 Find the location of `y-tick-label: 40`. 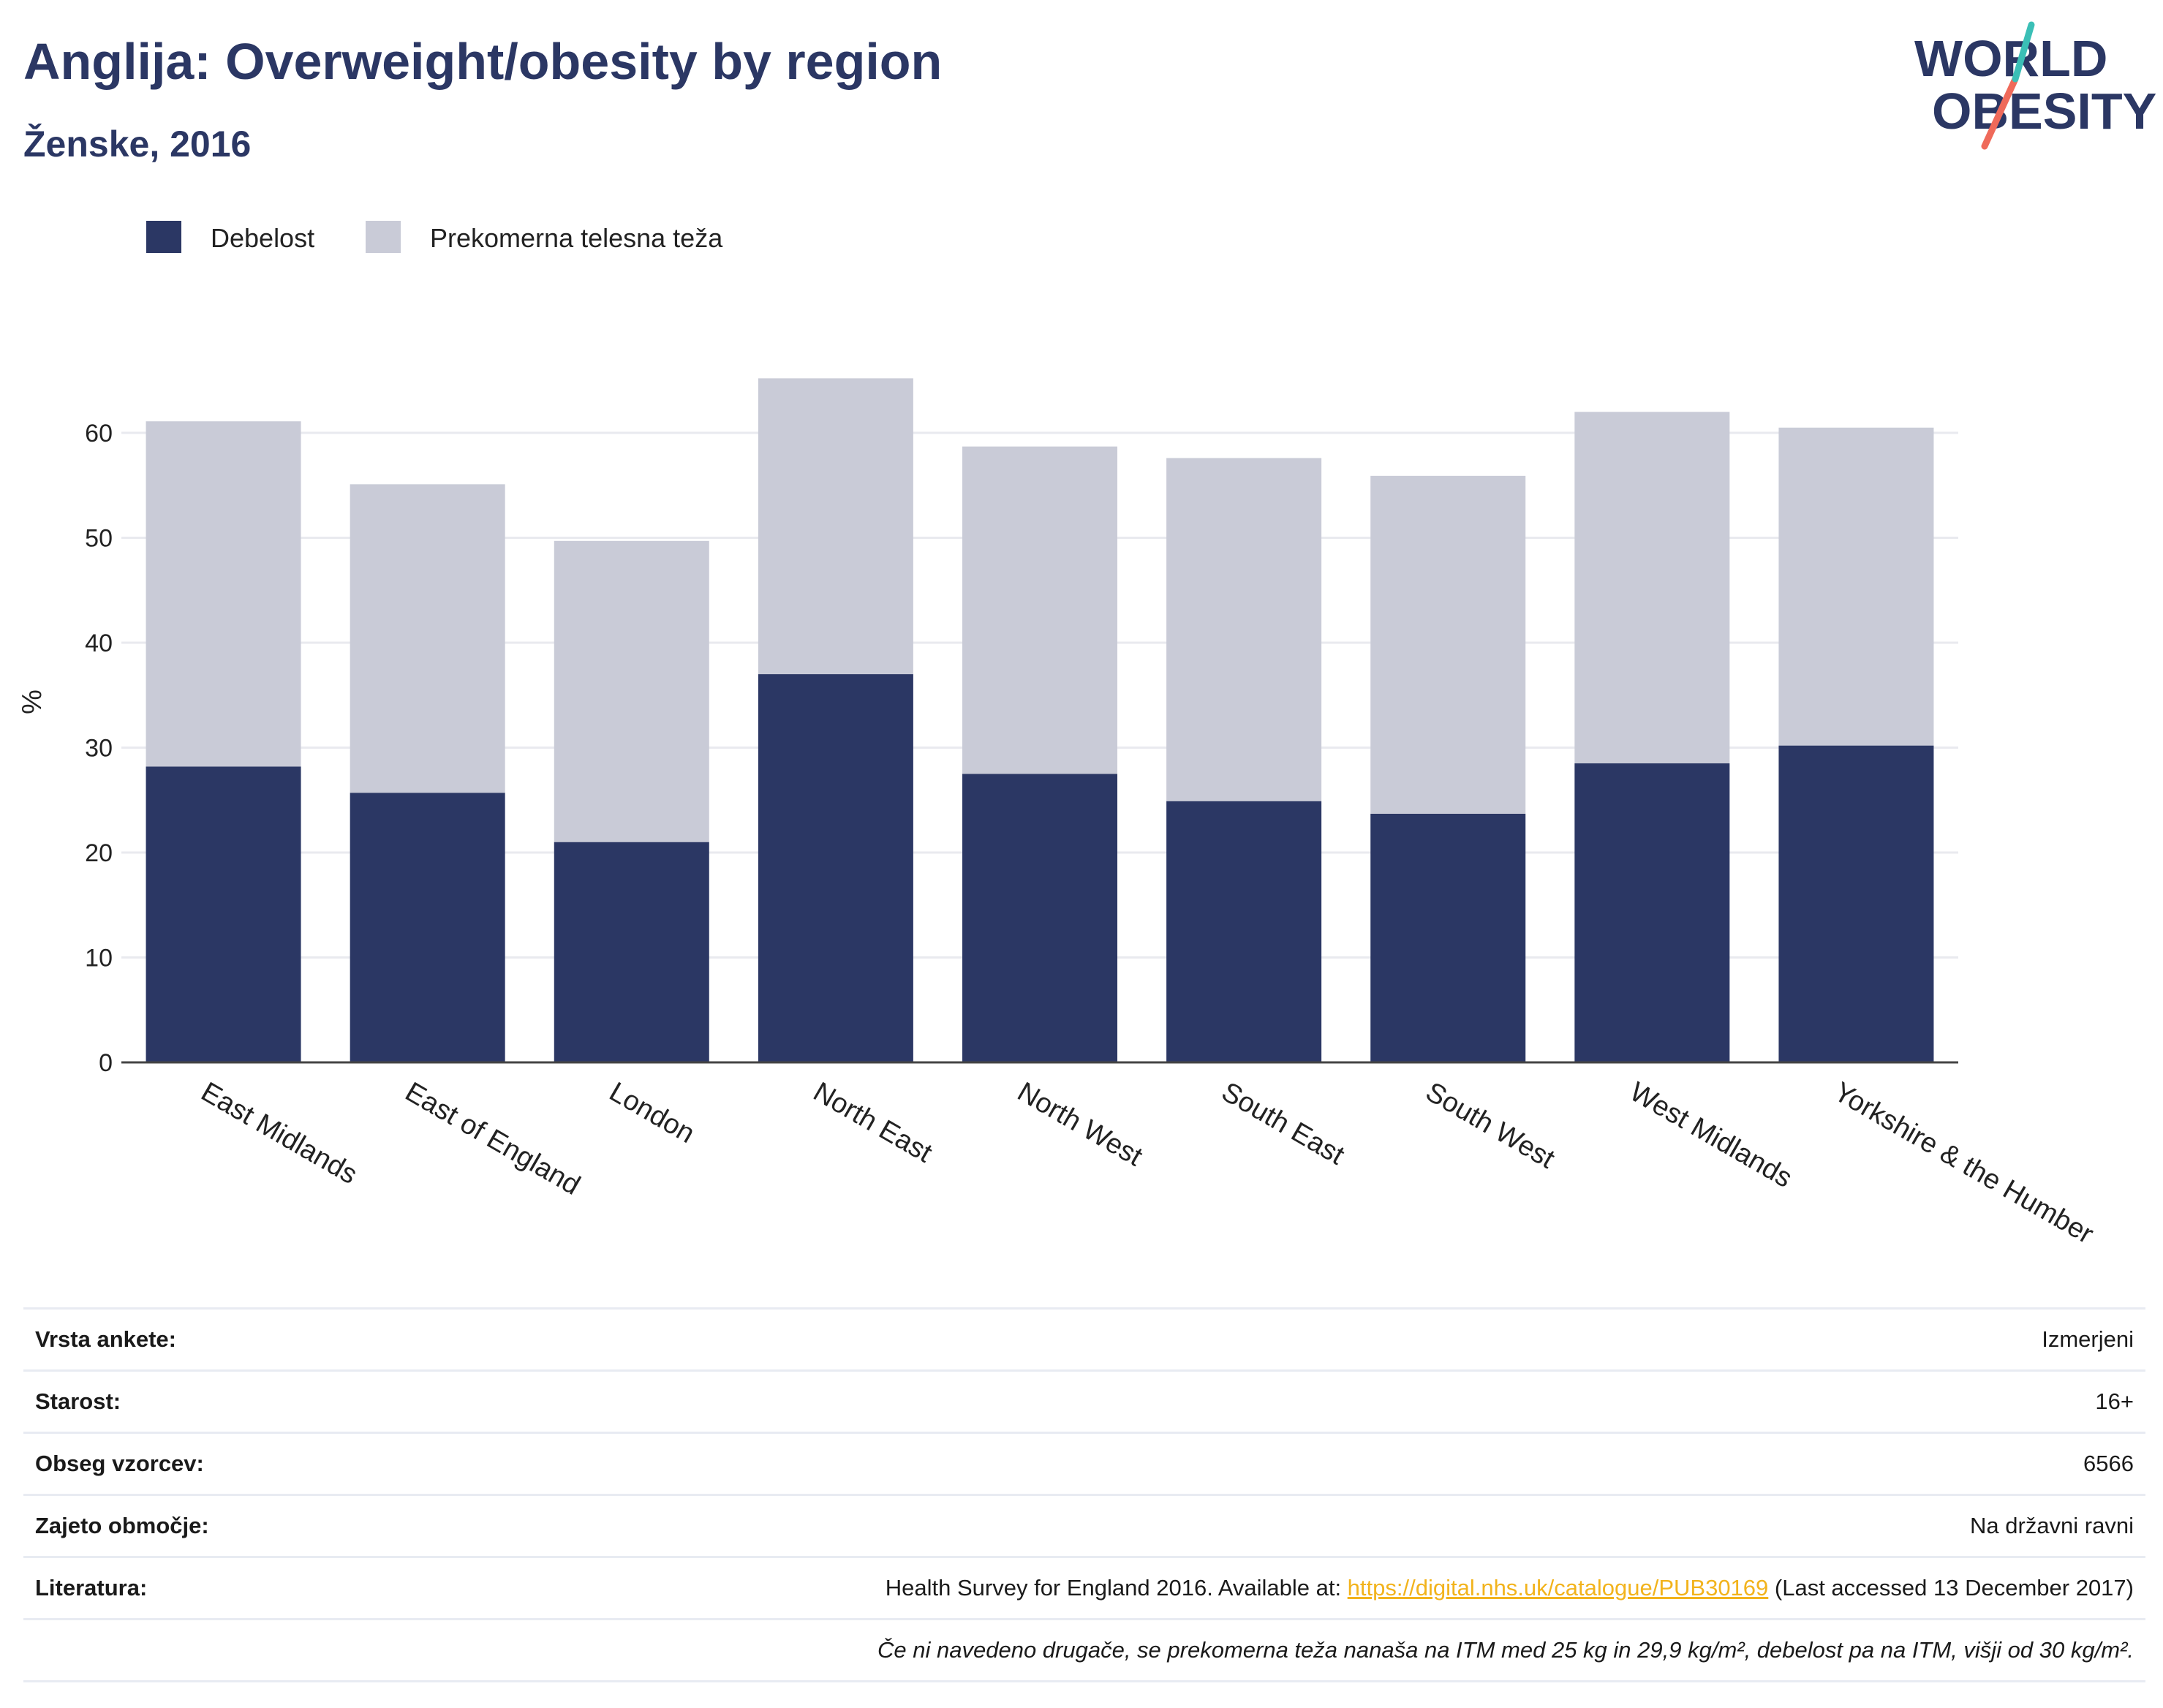

y-tick-label: 40 is located at coordinates (99, 643).